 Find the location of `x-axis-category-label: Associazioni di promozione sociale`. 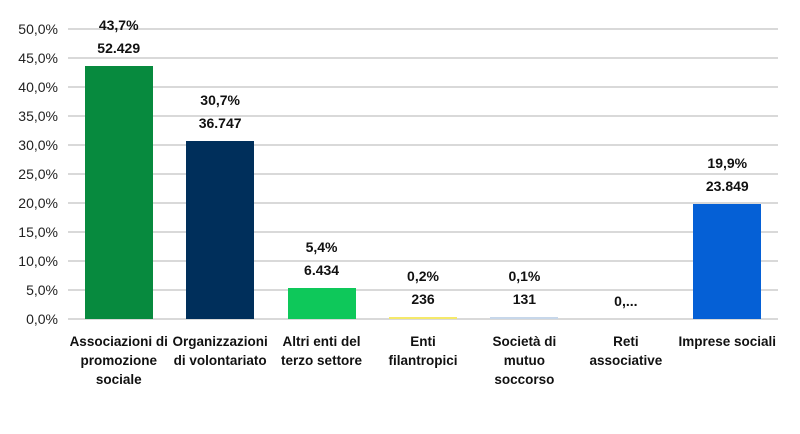

x-axis-category-label: Associazioni di promozione sociale is located at coordinates (118, 360).